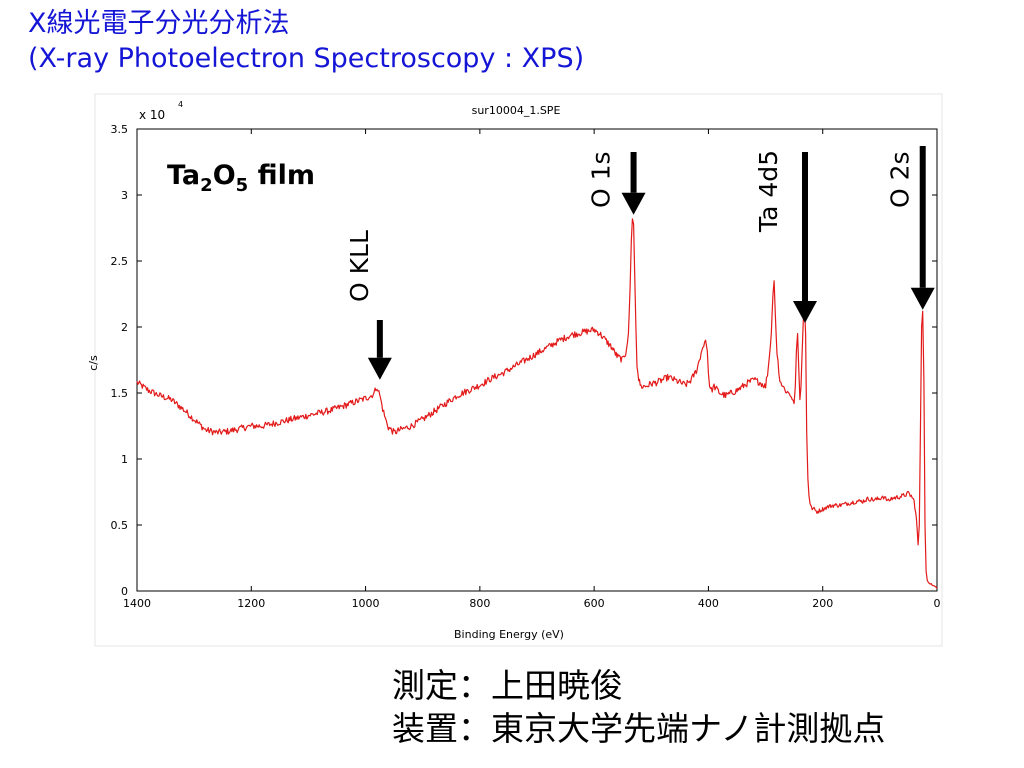  Describe the element at coordinates (937, 603) in the screenshot. I see `x-tick-label: 0` at that location.